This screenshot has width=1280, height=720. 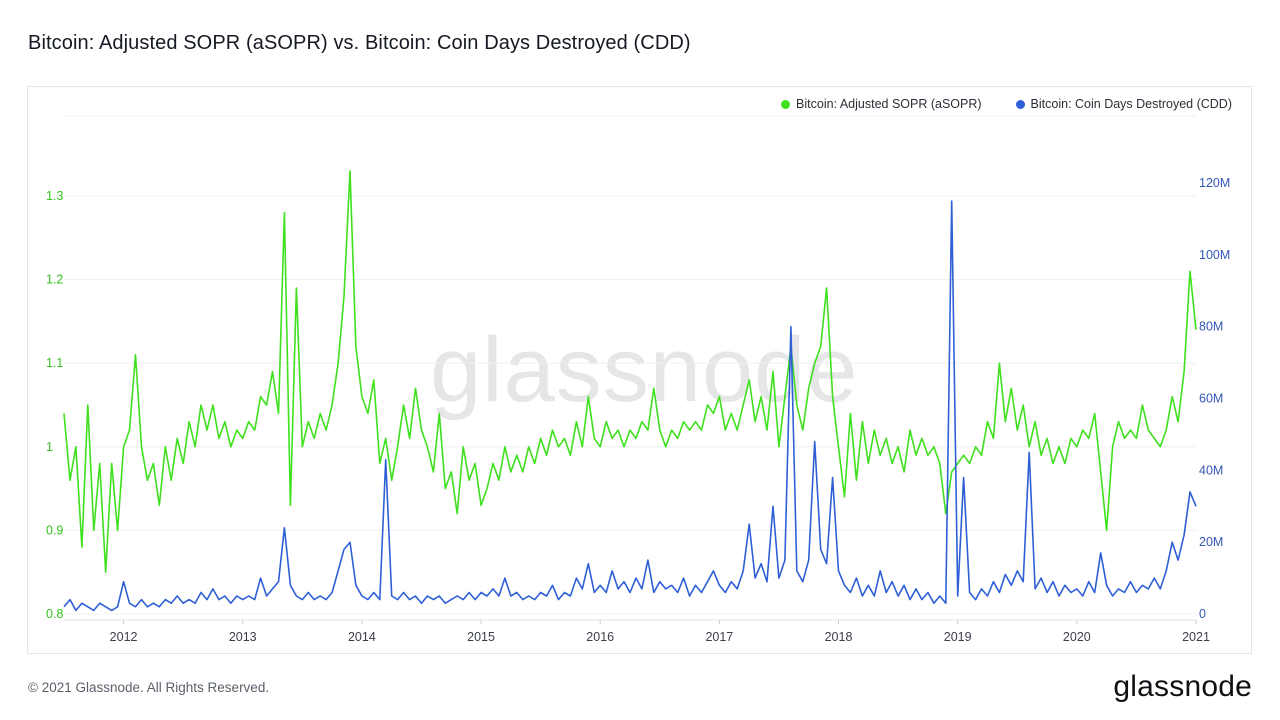 What do you see at coordinates (786, 104) in the screenshot?
I see `legend-dot-asopr` at bounding box center [786, 104].